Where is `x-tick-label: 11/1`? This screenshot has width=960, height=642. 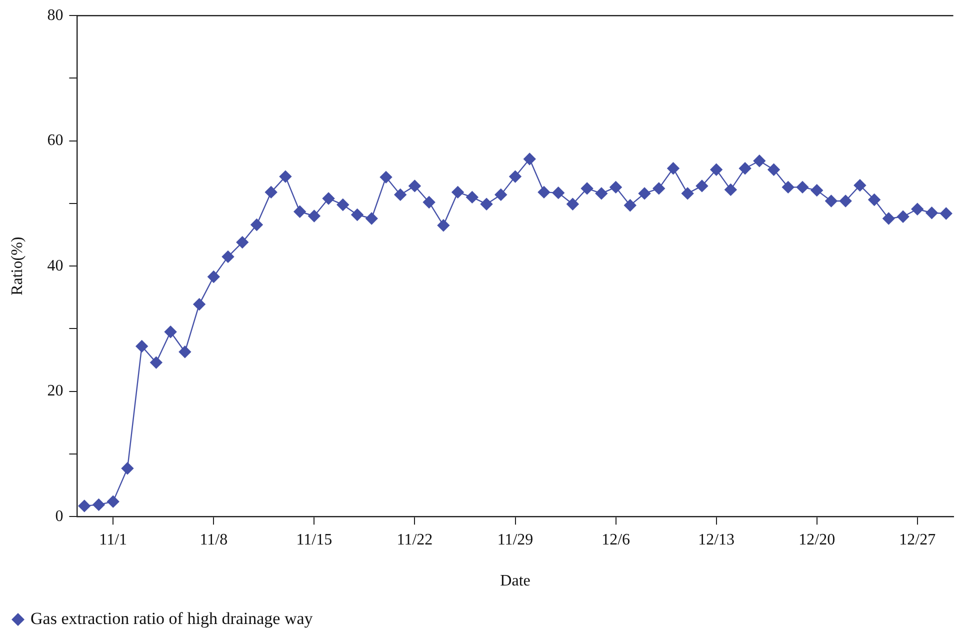 x-tick-label: 11/1 is located at coordinates (113, 539).